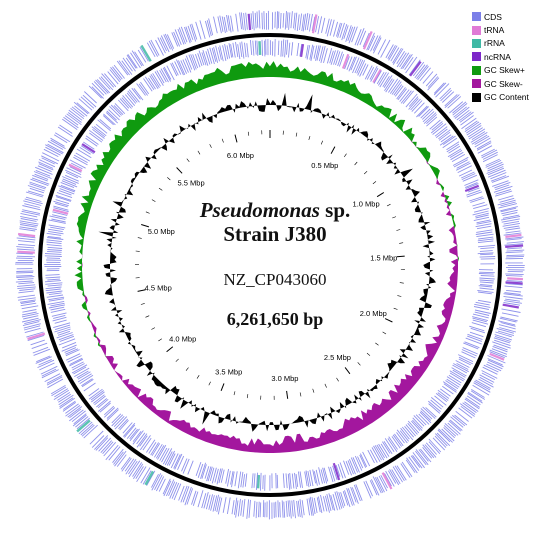 This screenshot has width=550, height=533. Describe the element at coordinates (476, 17) in the screenshot. I see `cds-swatch` at that location.